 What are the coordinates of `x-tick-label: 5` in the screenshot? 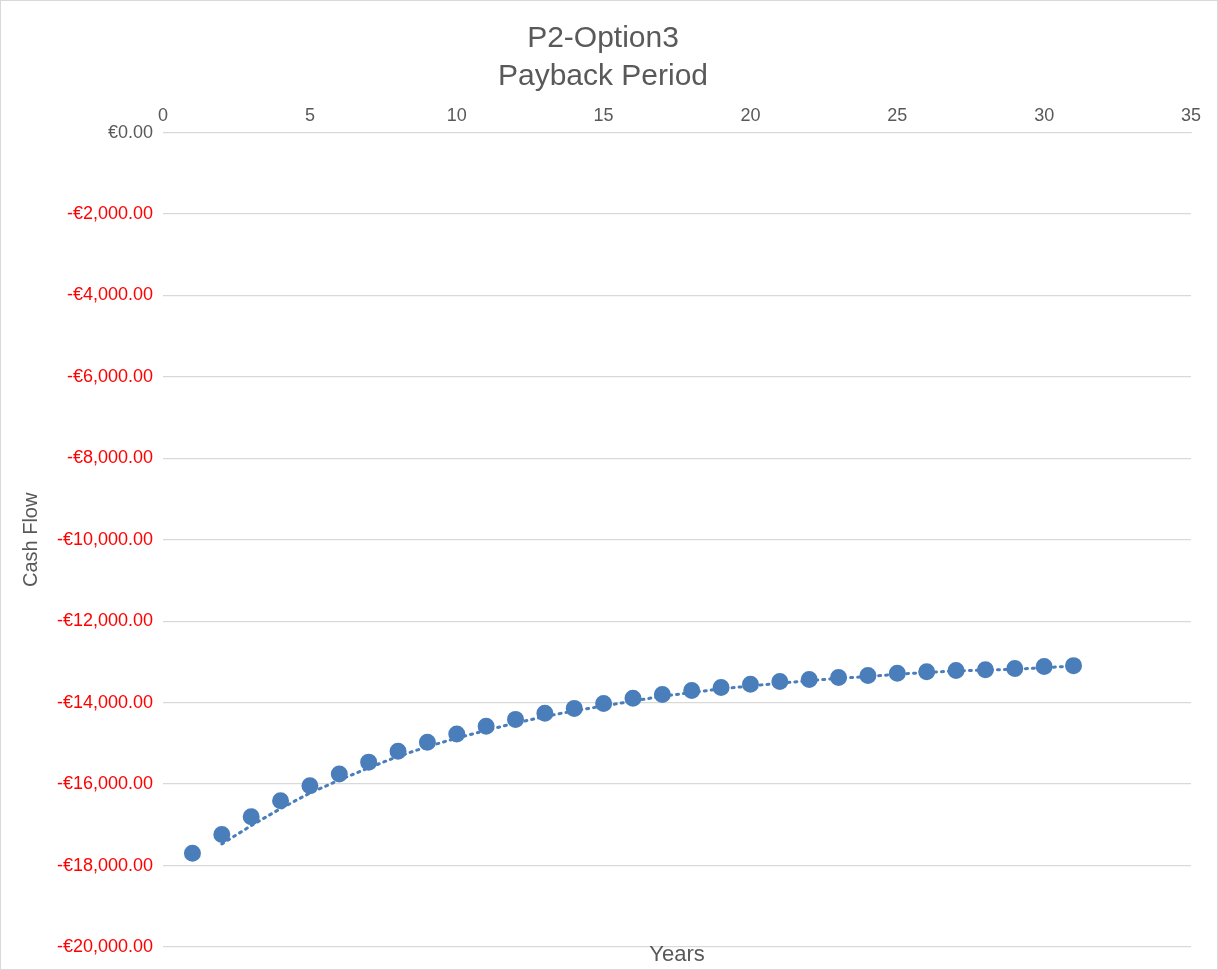 It's located at (309, 114).